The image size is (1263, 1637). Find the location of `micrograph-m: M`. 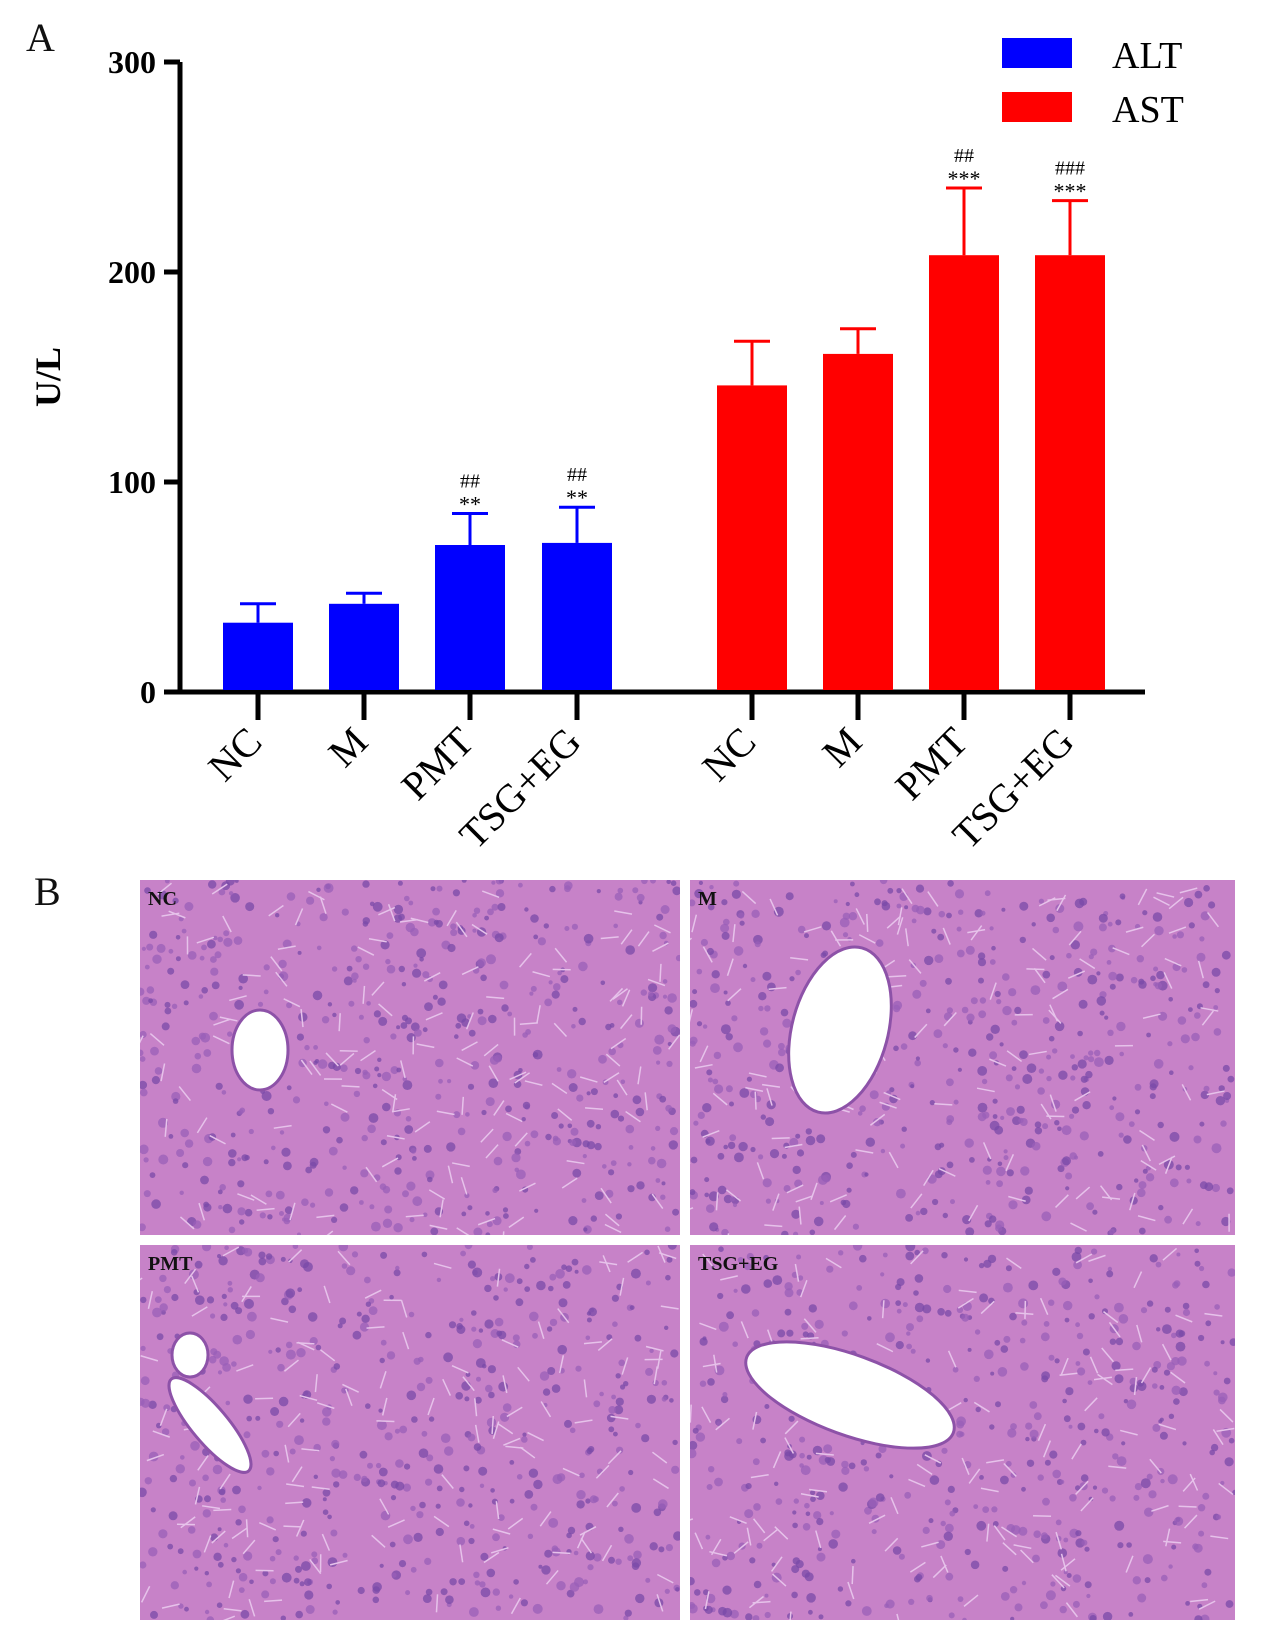

micrograph-m: M is located at coordinates (962, 1057).